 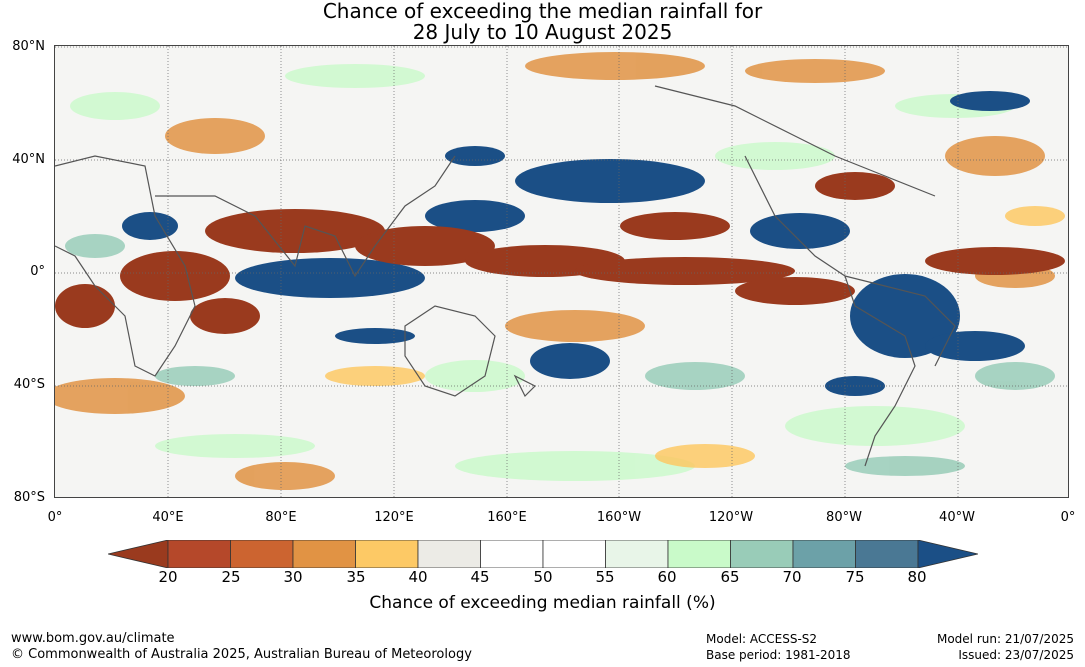 I want to click on footer-issued: Issued: 23/07/2025, so click(x=1016, y=655).